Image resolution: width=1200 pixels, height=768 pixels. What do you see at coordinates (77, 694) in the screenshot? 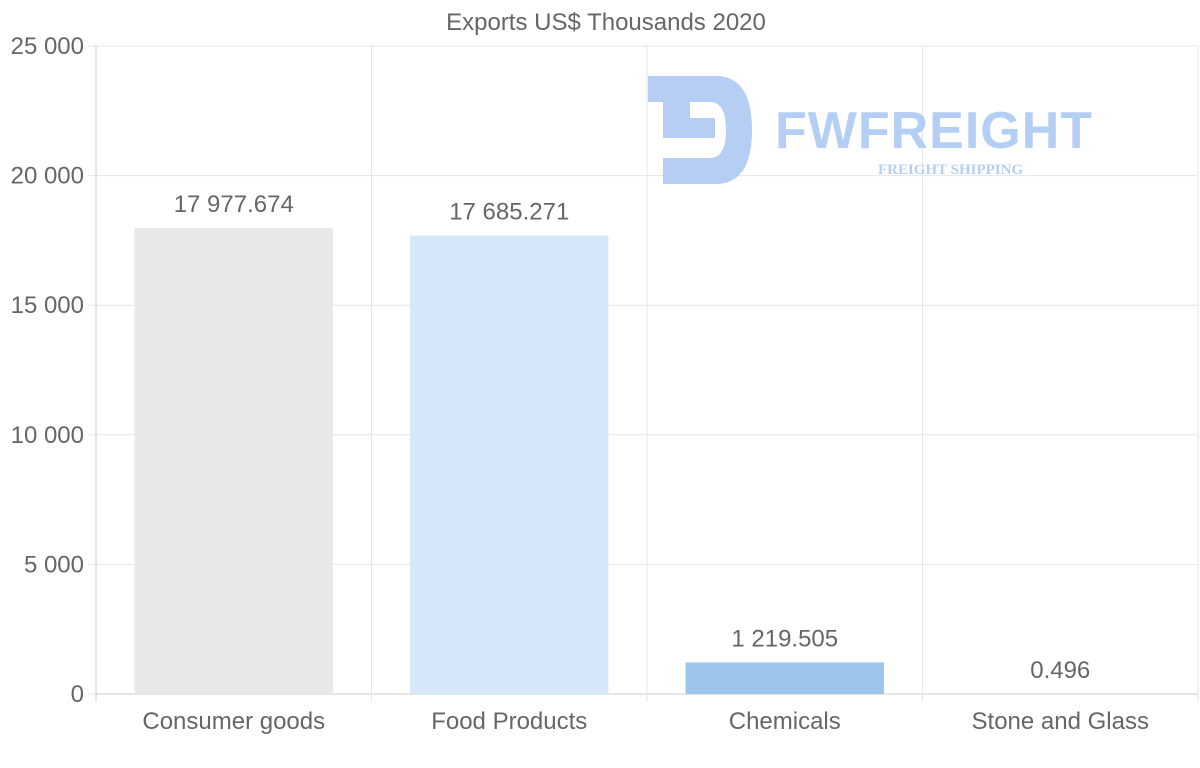
I see `y-tick-label: 0` at bounding box center [77, 694].